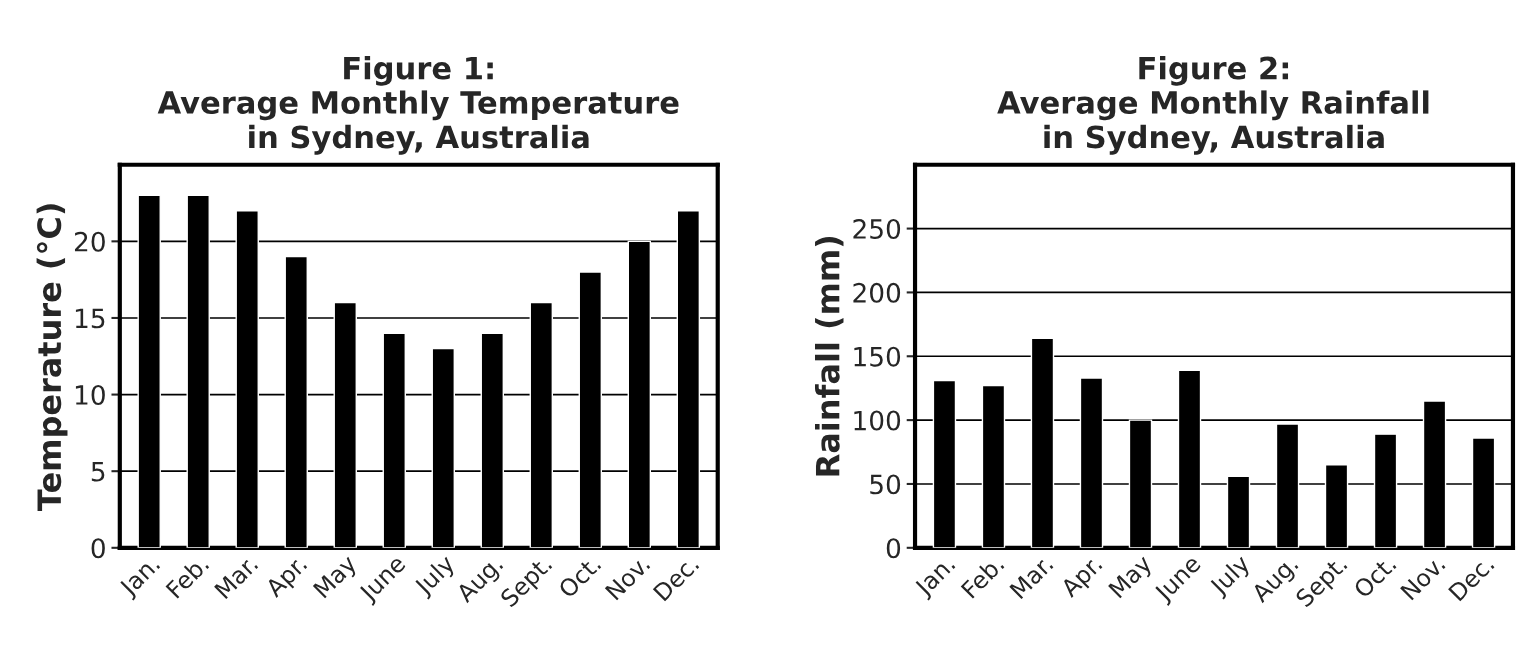 Image resolution: width=1536 pixels, height=646 pixels. I want to click on y-axis-title: Temperature (°C), so click(52, 357).